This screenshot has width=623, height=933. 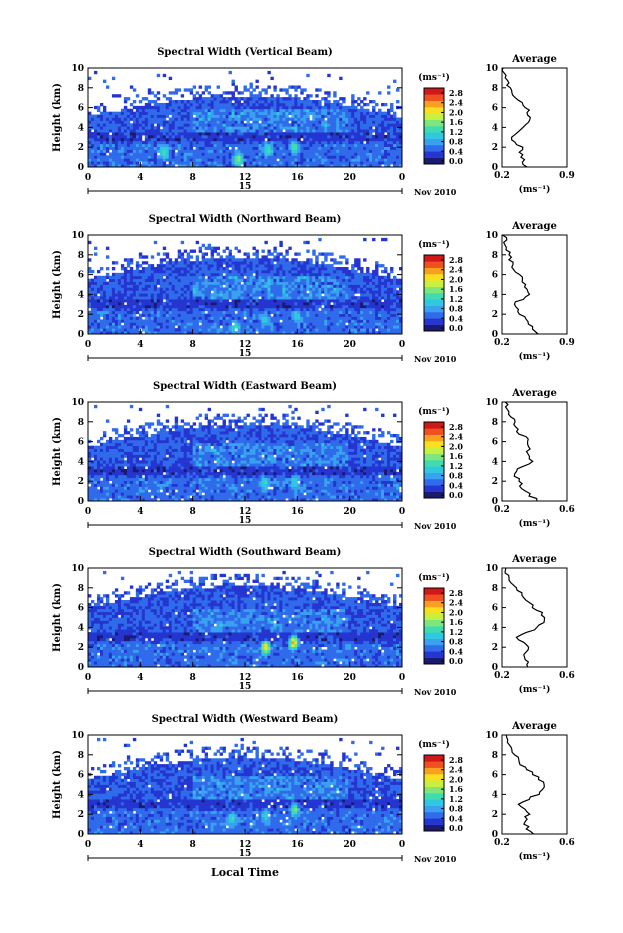 What do you see at coordinates (349, 178) in the screenshot?
I see `x-tick-label: 20` at bounding box center [349, 178].